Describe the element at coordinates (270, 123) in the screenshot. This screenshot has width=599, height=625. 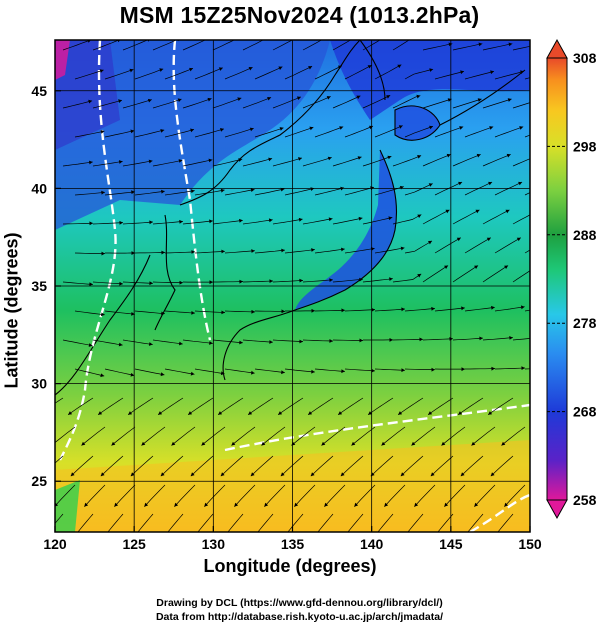
I see `continent-coastline` at that location.